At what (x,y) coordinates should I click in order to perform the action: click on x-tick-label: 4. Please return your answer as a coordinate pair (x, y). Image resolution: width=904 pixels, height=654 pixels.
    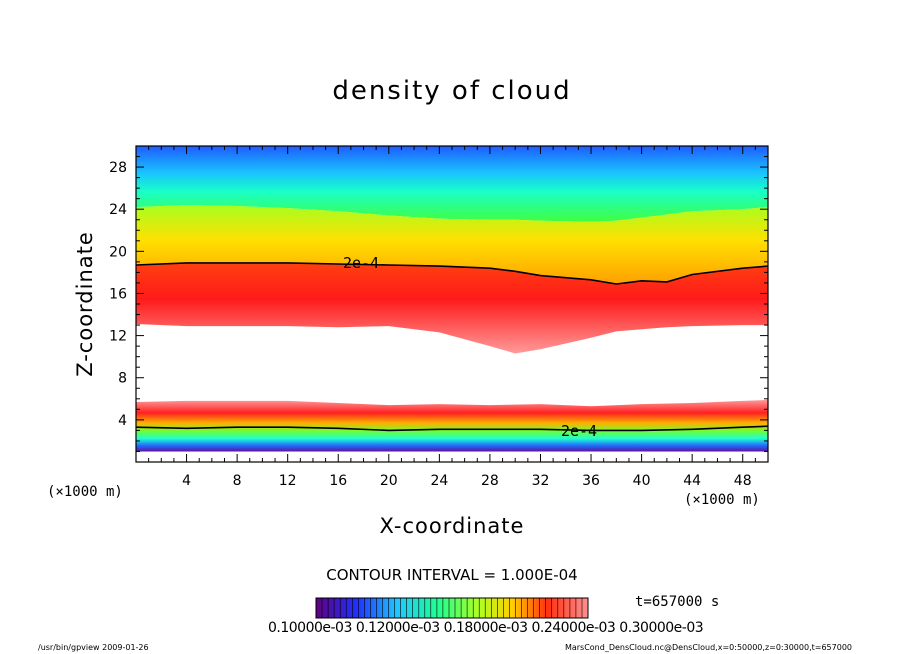
    Looking at the image, I should click on (186, 481).